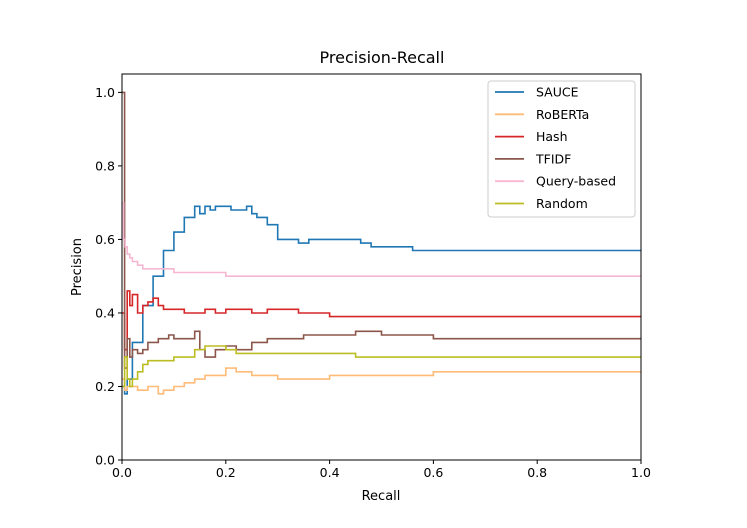  What do you see at coordinates (381, 496) in the screenshot?
I see `x-axis-label: Recall` at bounding box center [381, 496].